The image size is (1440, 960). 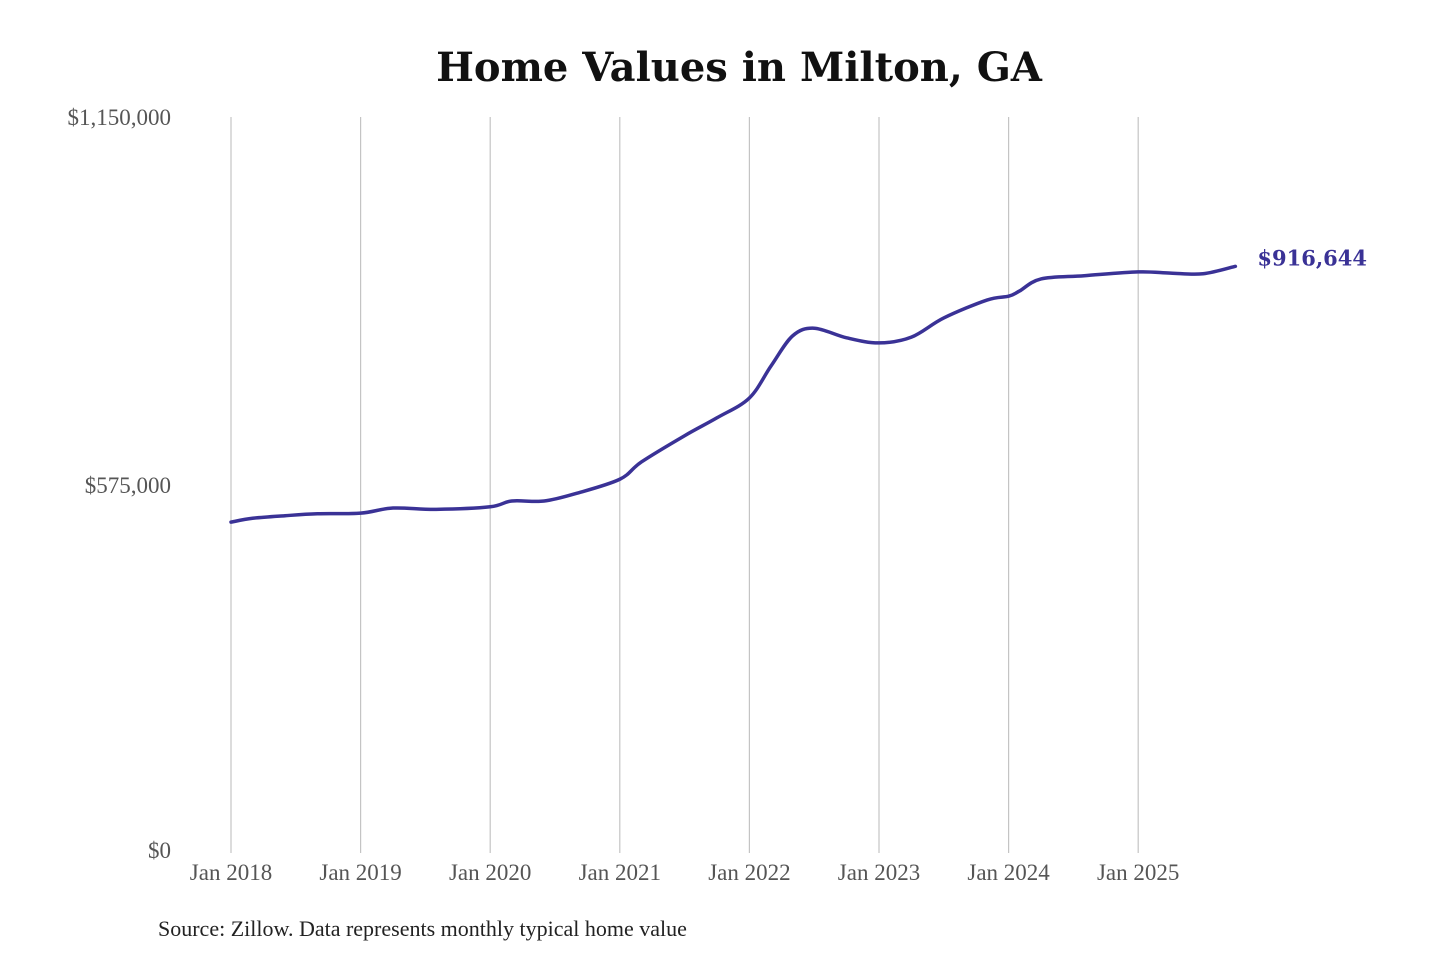 What do you see at coordinates (231, 872) in the screenshot?
I see `x-tick-label: Jan 2018` at bounding box center [231, 872].